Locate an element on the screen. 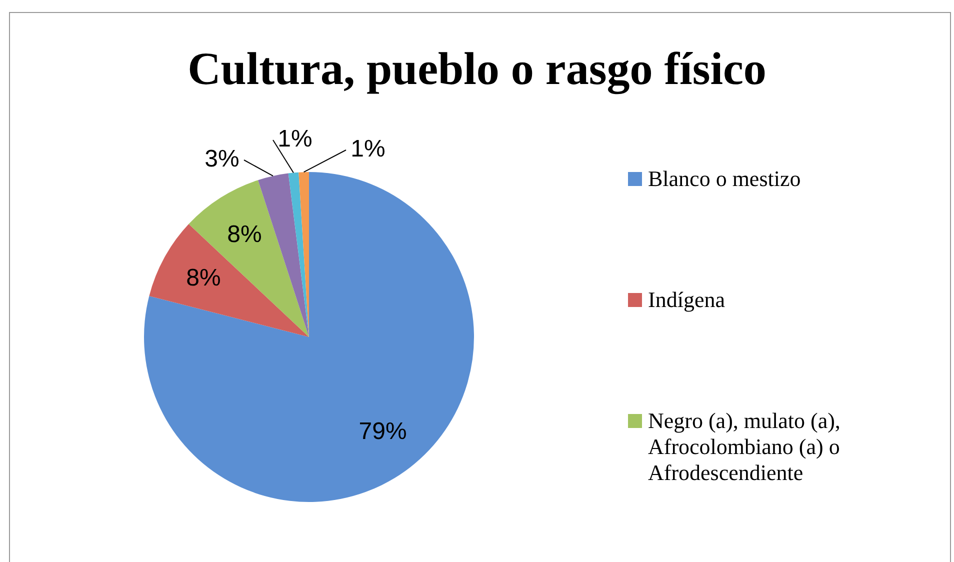 The image size is (954, 562). chart-title: Cultura, pueblo o rasgo físico is located at coordinates (477, 68).